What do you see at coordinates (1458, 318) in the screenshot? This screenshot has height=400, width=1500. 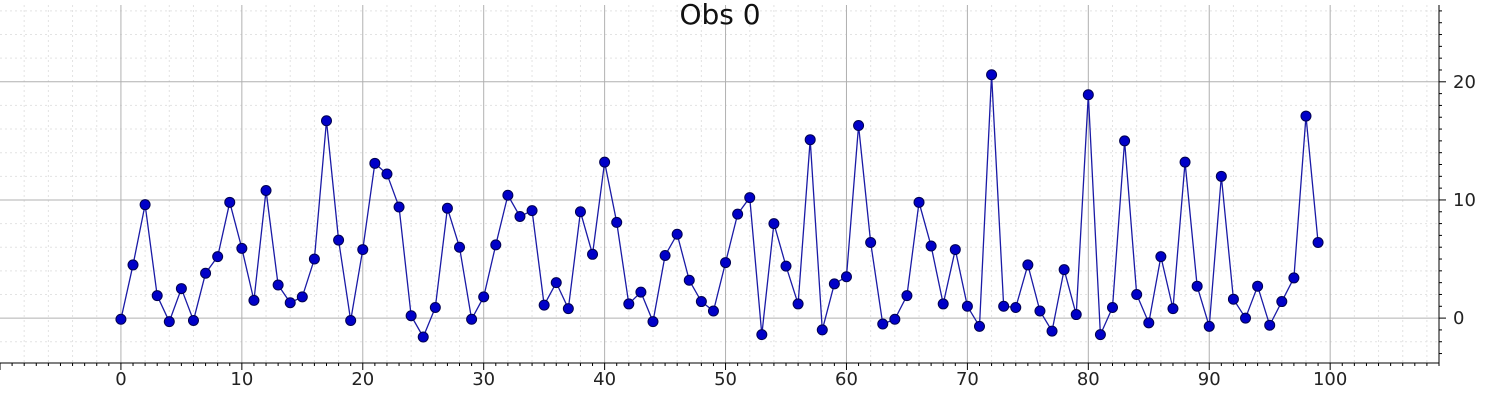 I see `y-tick-label: 0` at bounding box center [1458, 318].